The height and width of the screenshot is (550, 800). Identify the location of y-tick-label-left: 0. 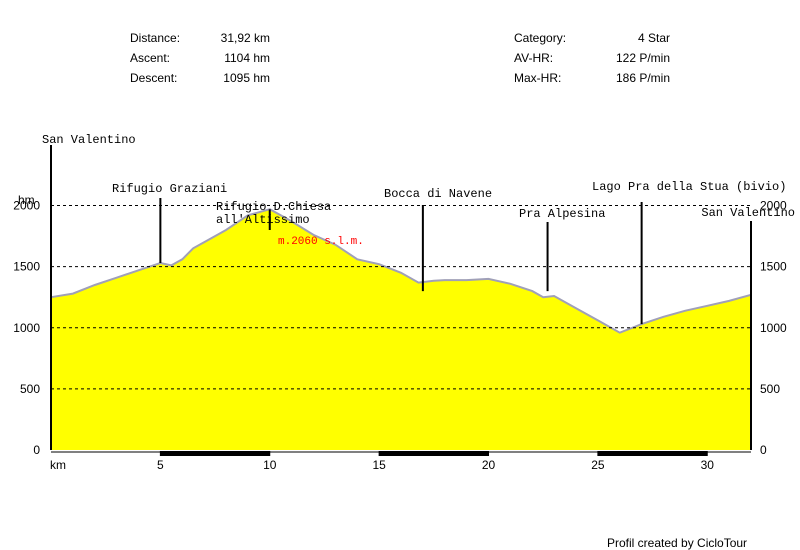
(36, 450).